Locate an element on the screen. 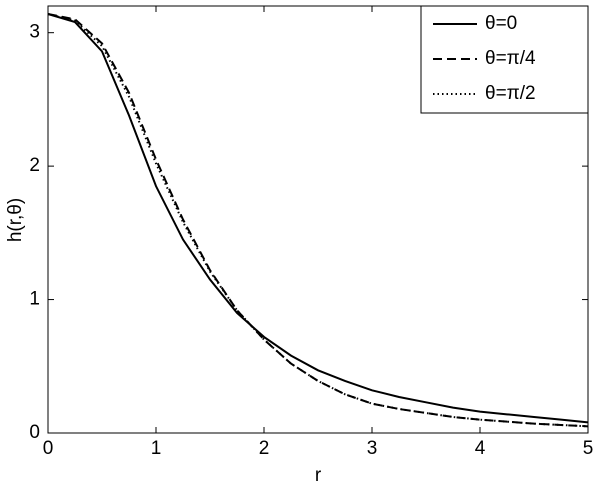 The height and width of the screenshot is (491, 605). x-tick-label: 1 is located at coordinates (156, 448).